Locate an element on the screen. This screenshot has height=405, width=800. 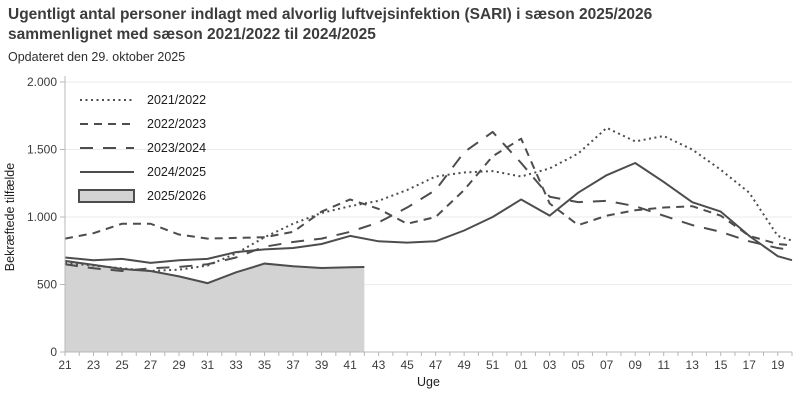
legend-label: 2022/2023 is located at coordinates (177, 124).